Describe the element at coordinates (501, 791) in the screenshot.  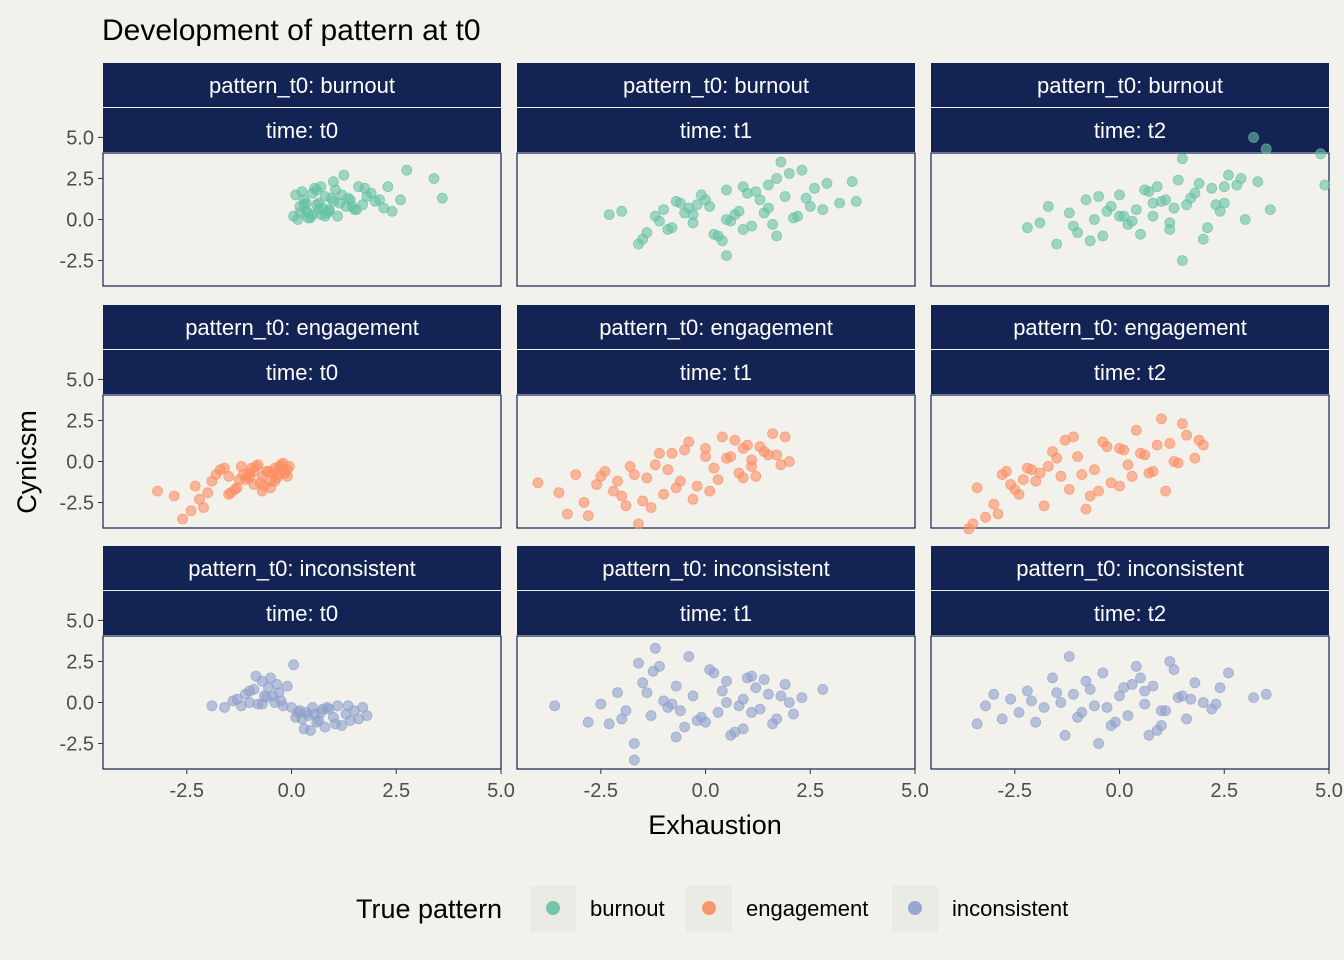
I see `x-tick-label: 5.0` at that location.